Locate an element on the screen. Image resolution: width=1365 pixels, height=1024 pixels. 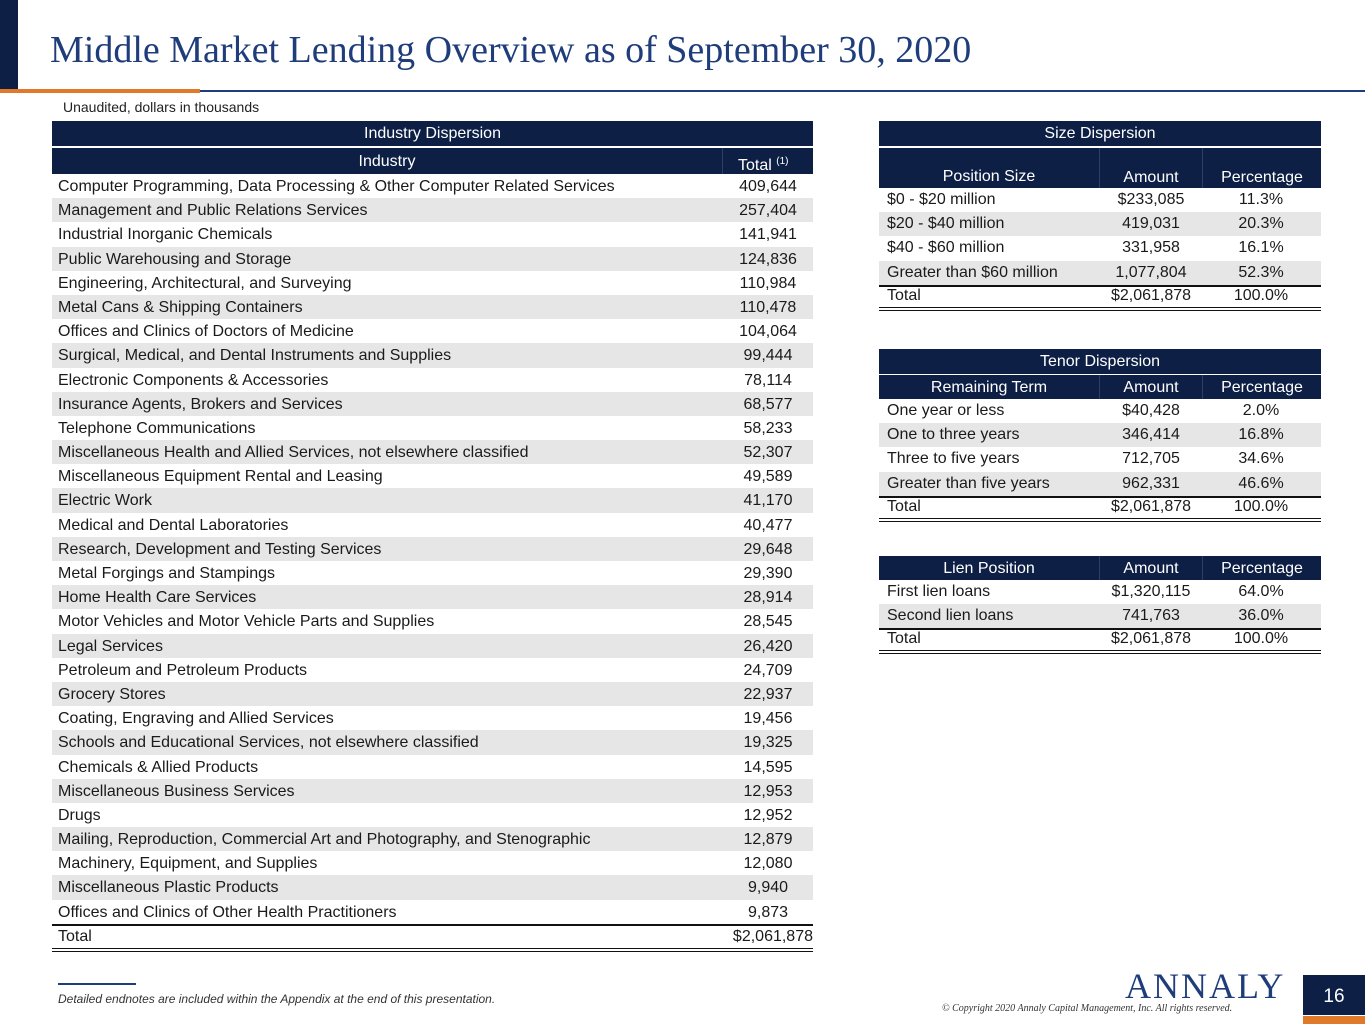
industry-column-headers: Industry Total (1) is located at coordinates (432, 161).